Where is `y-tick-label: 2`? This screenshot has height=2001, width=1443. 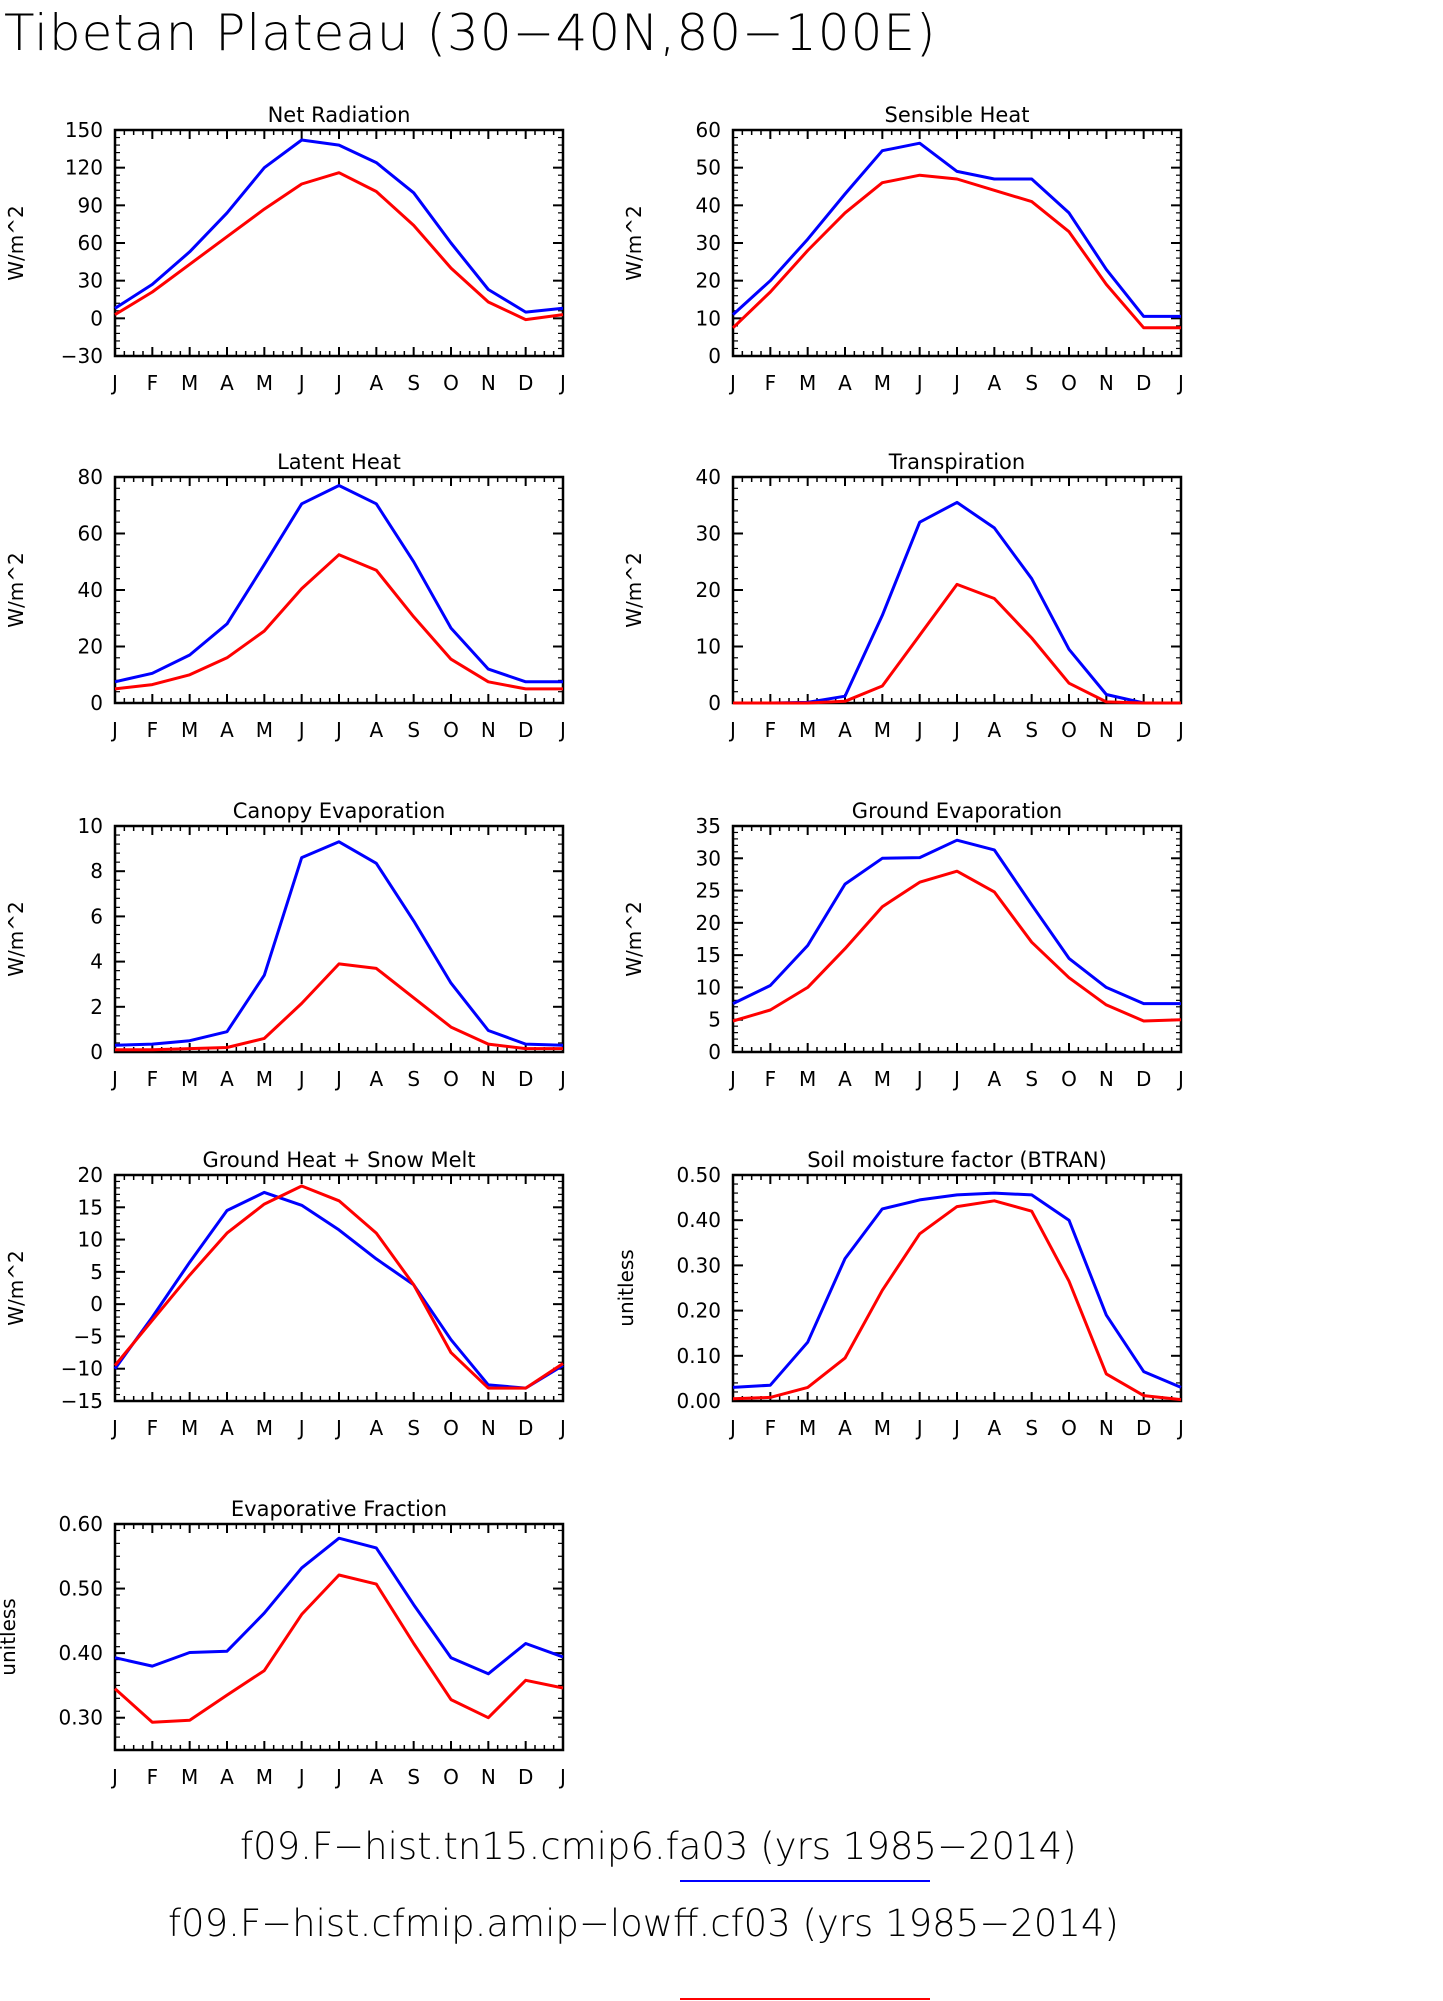
y-tick-label: 2 is located at coordinates (96, 1007).